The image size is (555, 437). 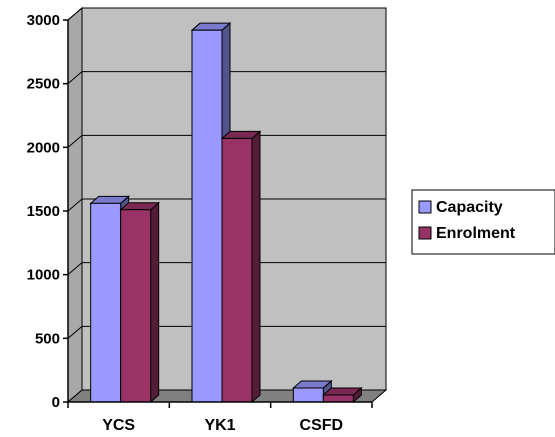 What do you see at coordinates (118, 425) in the screenshot?
I see `x-tick-label: YCS` at bounding box center [118, 425].